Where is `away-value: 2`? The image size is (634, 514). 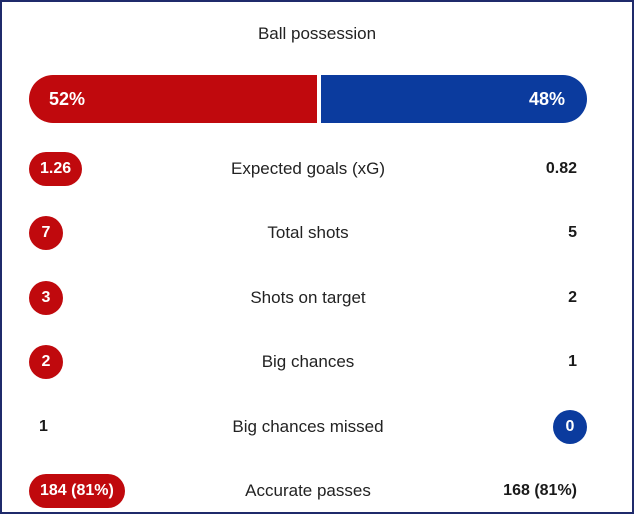
away-value: 2 is located at coordinates (572, 297).